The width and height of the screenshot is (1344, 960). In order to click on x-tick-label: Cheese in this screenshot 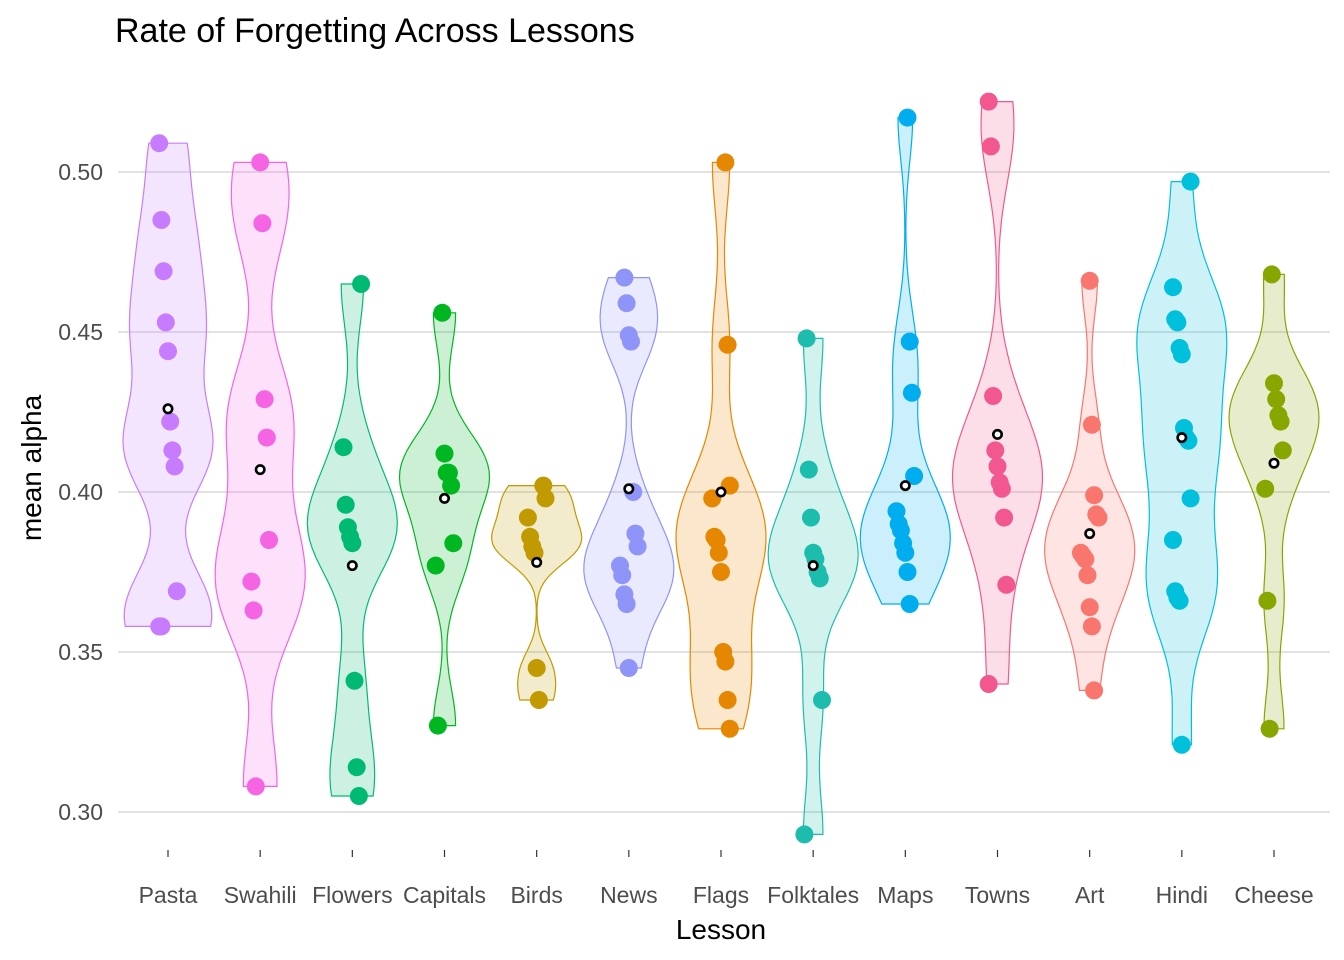, I will do `click(1273, 895)`.